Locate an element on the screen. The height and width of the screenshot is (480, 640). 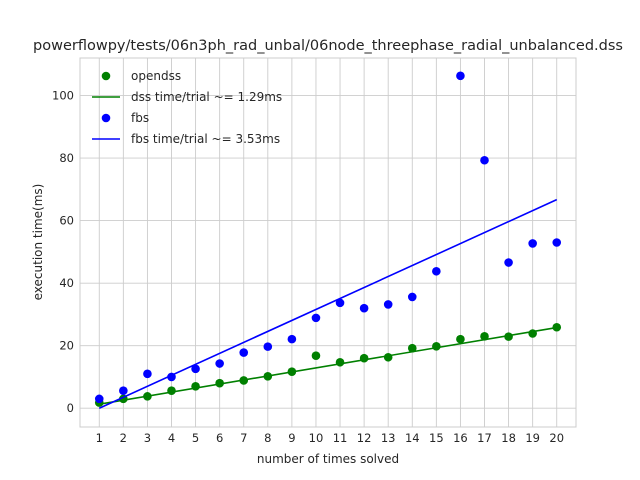
x-axis-ticks: 1 2 3 4 5 6 7 8 9 10 11 12 13 14 15 16 17 18 19 20 is located at coordinates (330, 438).